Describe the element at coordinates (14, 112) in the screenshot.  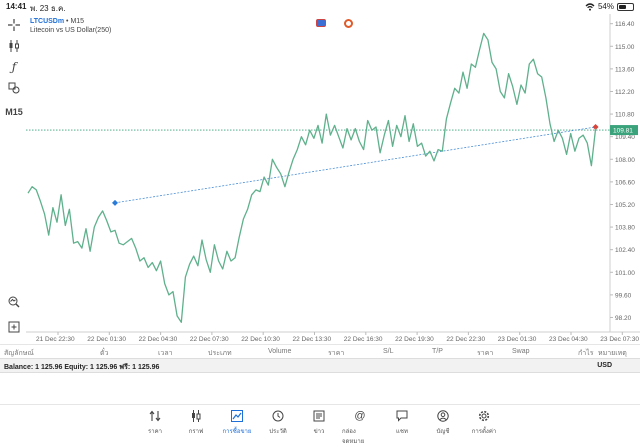
I see `timeframe-button: M15` at that location.